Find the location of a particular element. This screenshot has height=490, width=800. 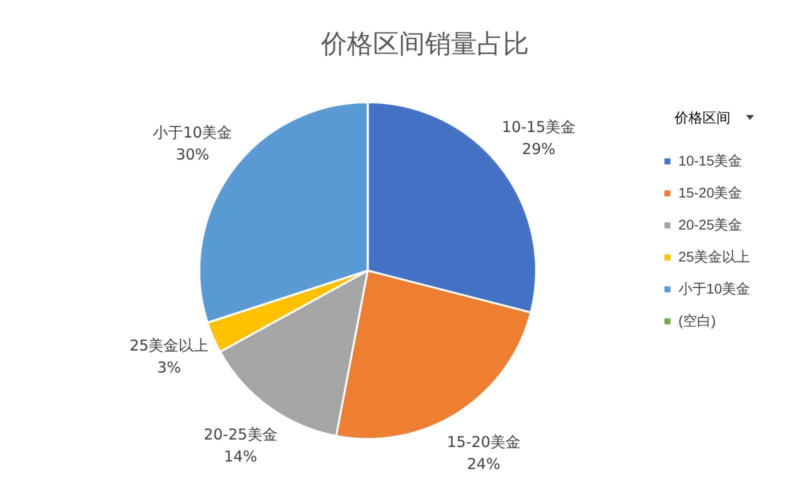

legend-label: 20-25美金 is located at coordinates (710, 224).